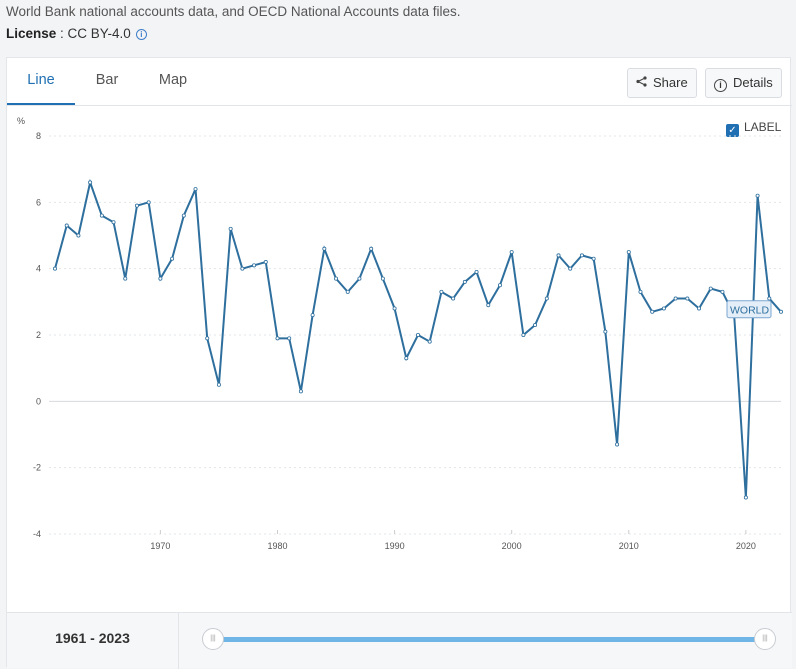 Image resolution: width=796 pixels, height=669 pixels. I want to click on range-slider-track, so click(489, 639).